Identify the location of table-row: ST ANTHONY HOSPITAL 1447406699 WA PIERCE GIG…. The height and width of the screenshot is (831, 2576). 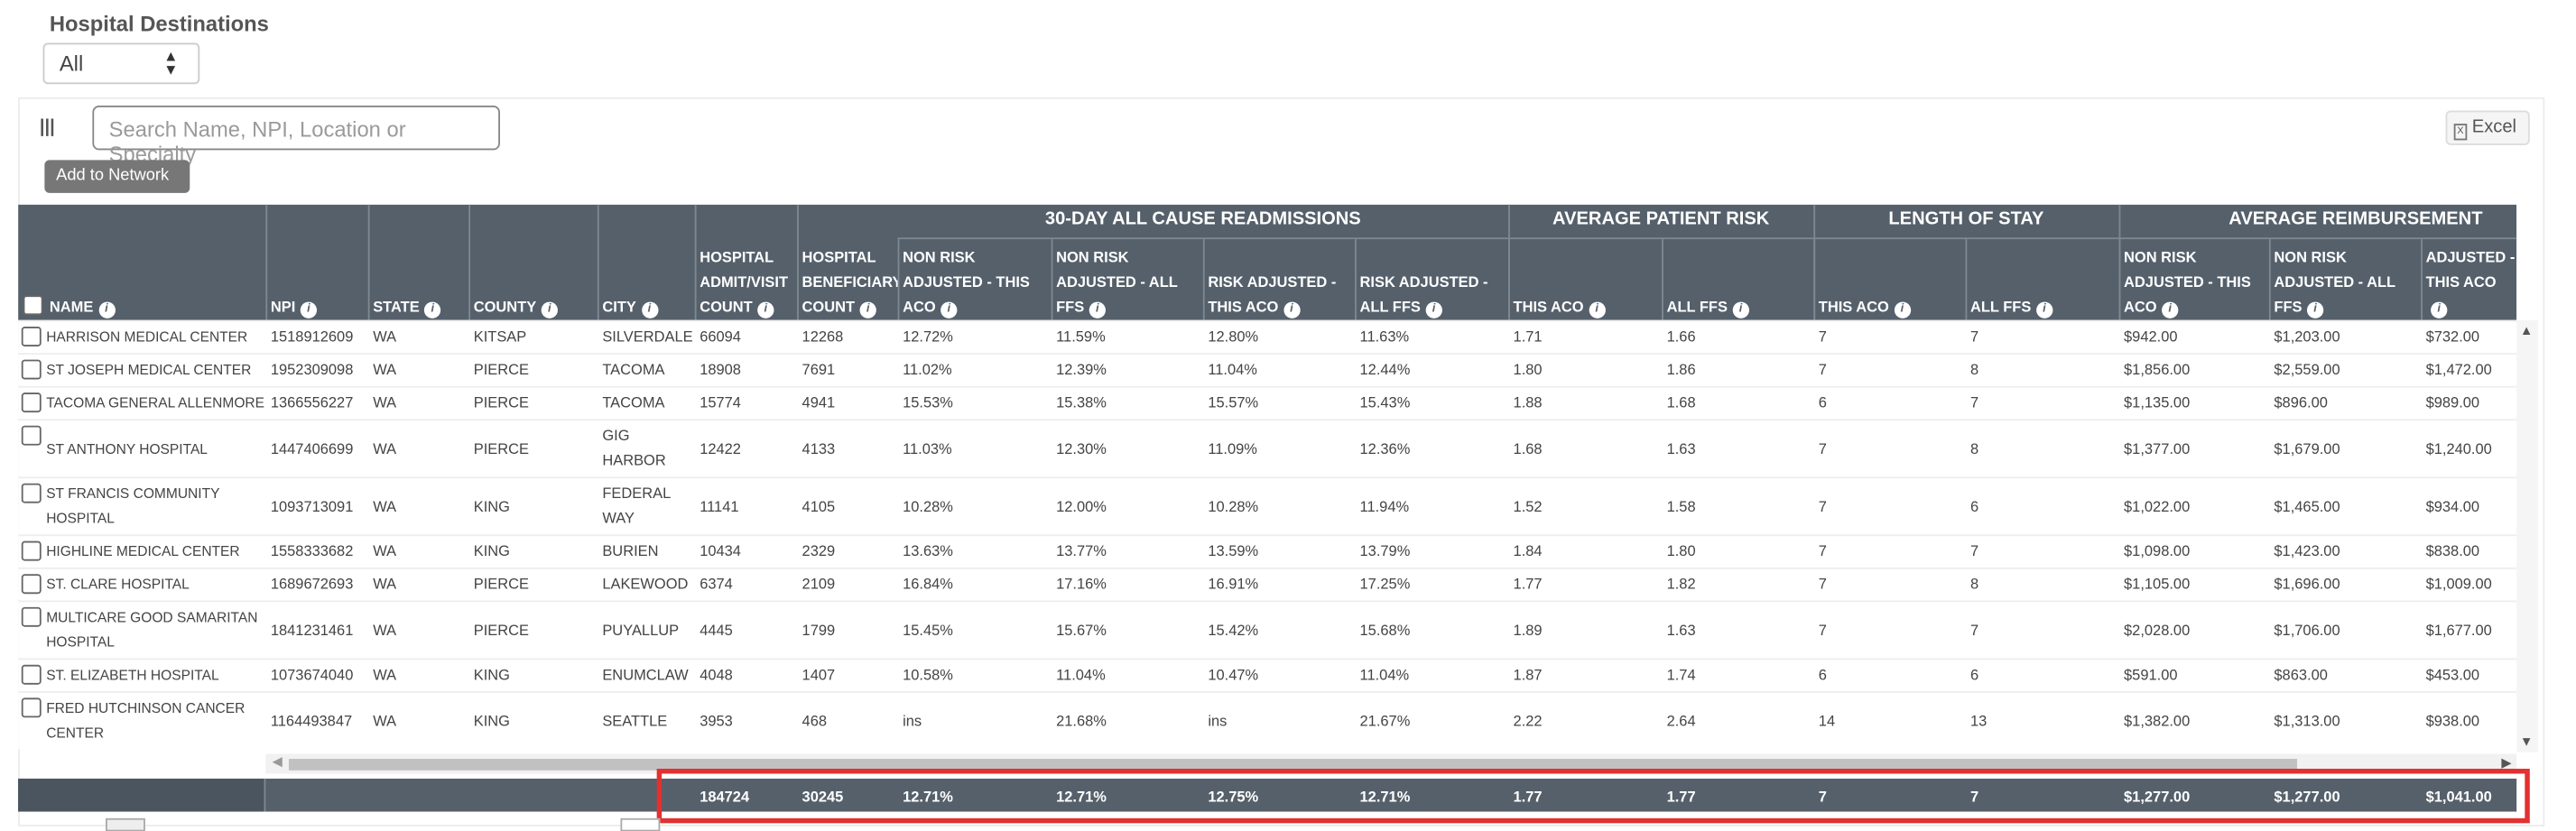
(1268, 448).